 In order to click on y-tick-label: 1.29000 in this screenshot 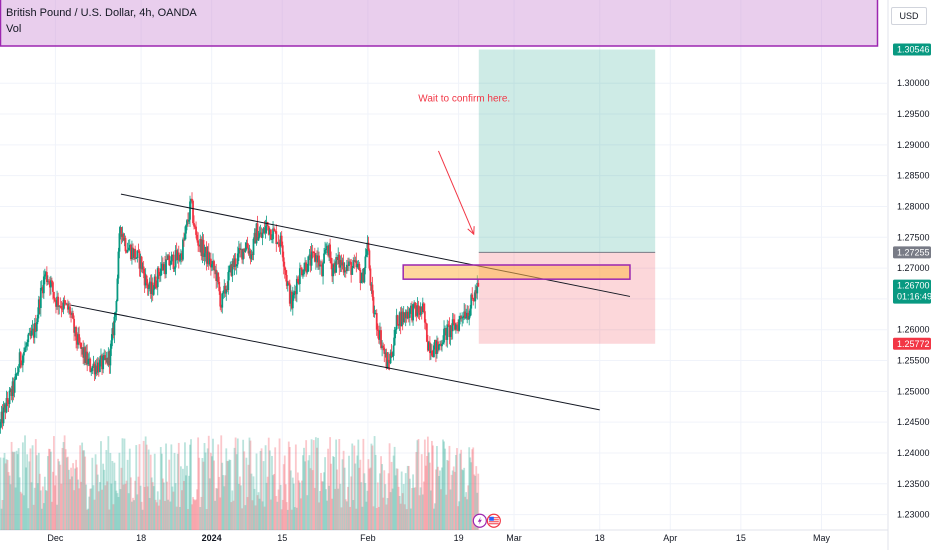, I will do `click(913, 145)`.